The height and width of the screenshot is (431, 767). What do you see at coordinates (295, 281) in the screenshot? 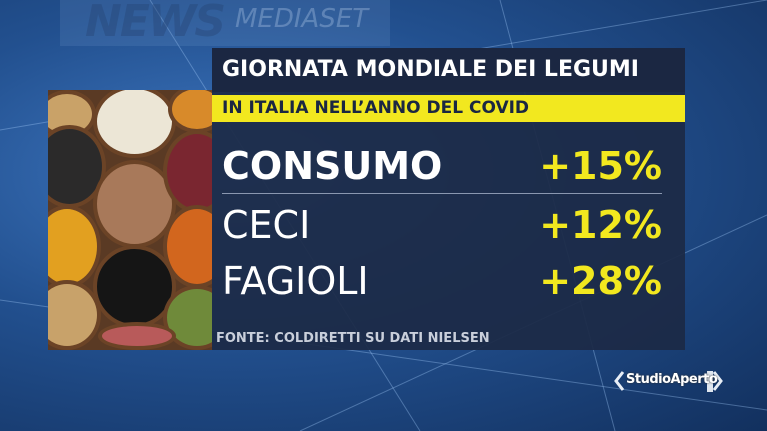
I see `stat-label: FAGIOLI` at bounding box center [295, 281].